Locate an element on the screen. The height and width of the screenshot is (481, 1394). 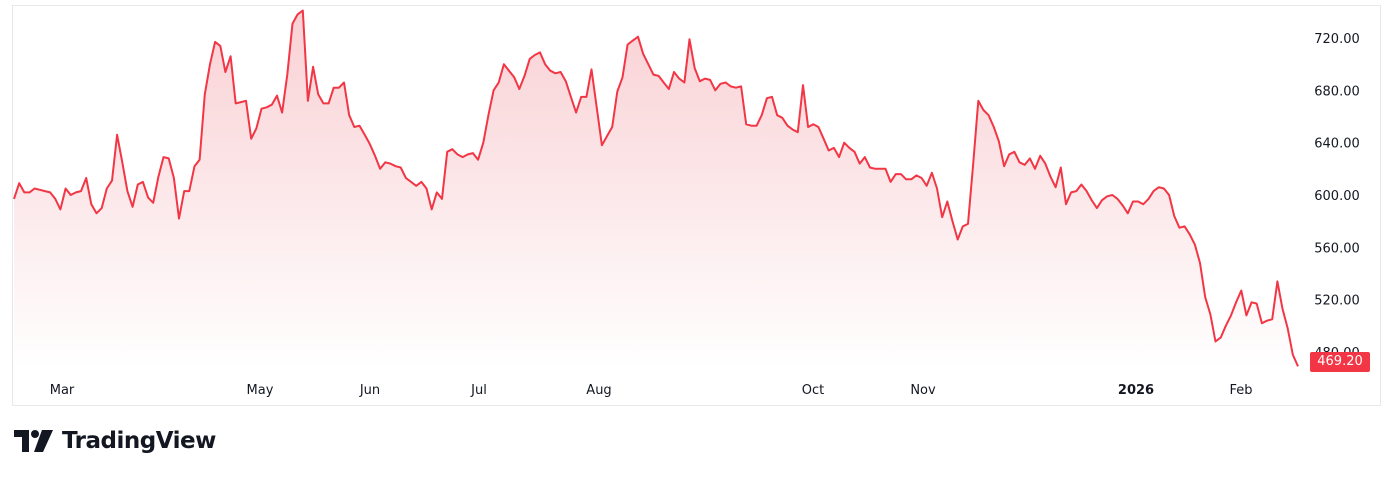
x-tick-label: Oct is located at coordinates (813, 390).